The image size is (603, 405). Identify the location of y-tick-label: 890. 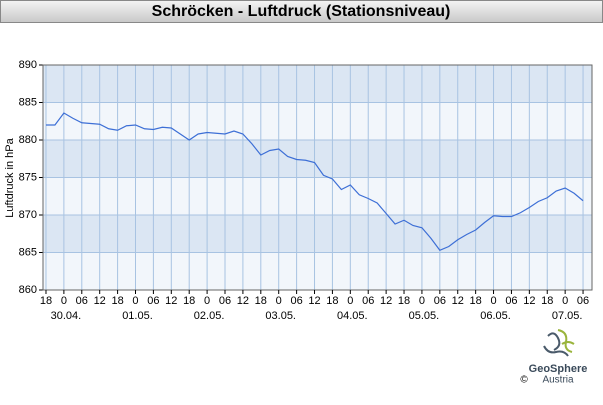
(28, 65).